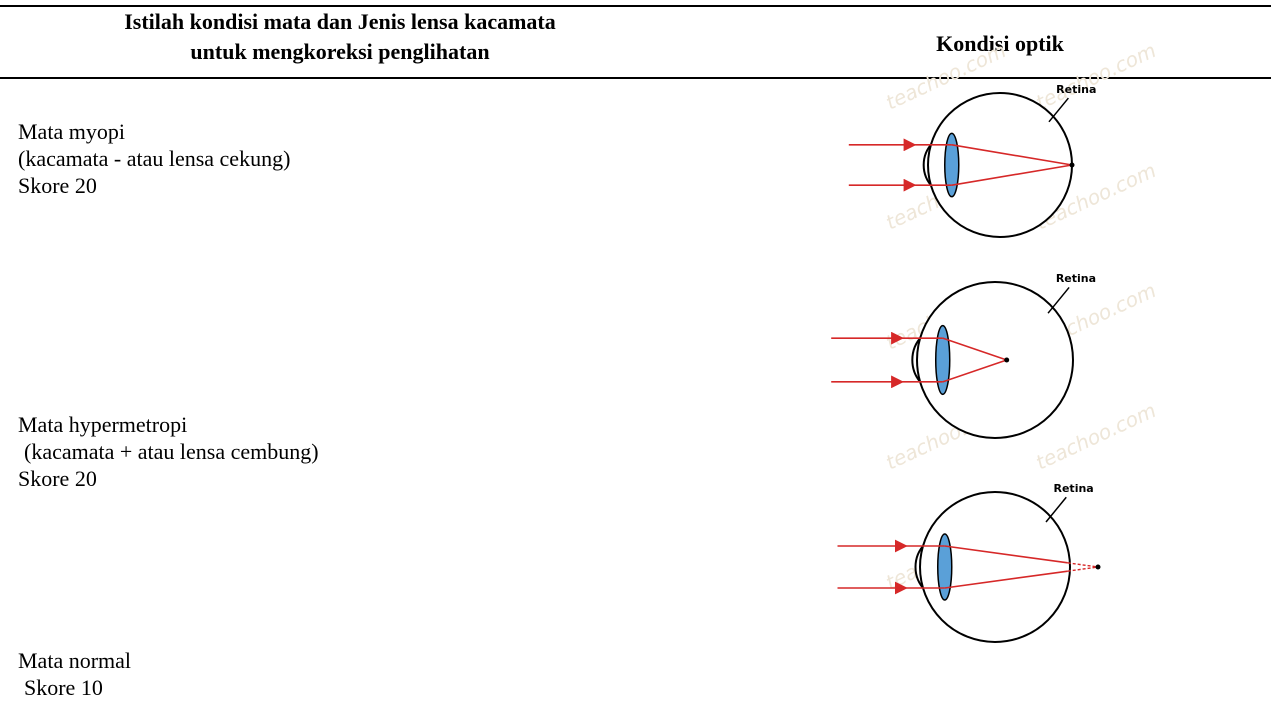 This screenshot has height=705, width=1271. What do you see at coordinates (635, 6) in the screenshot?
I see `top-rule` at bounding box center [635, 6].